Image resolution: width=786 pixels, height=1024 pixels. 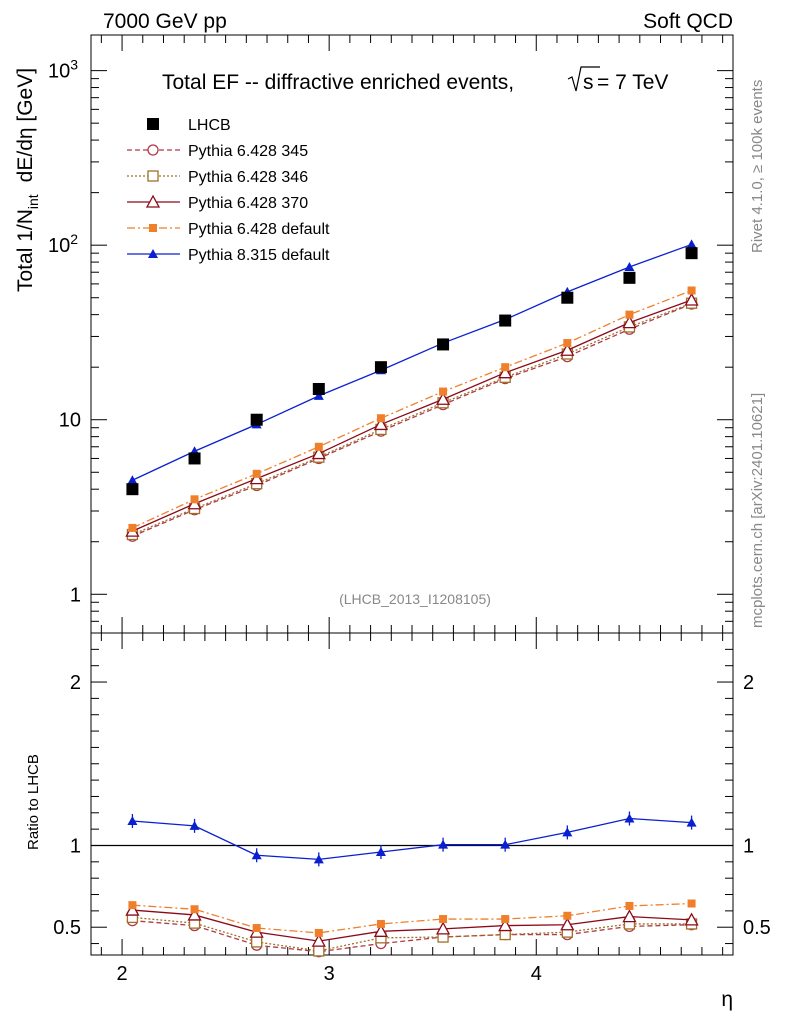 I want to click on legend-label: Pythia 6.428 346, so click(x=248, y=177).